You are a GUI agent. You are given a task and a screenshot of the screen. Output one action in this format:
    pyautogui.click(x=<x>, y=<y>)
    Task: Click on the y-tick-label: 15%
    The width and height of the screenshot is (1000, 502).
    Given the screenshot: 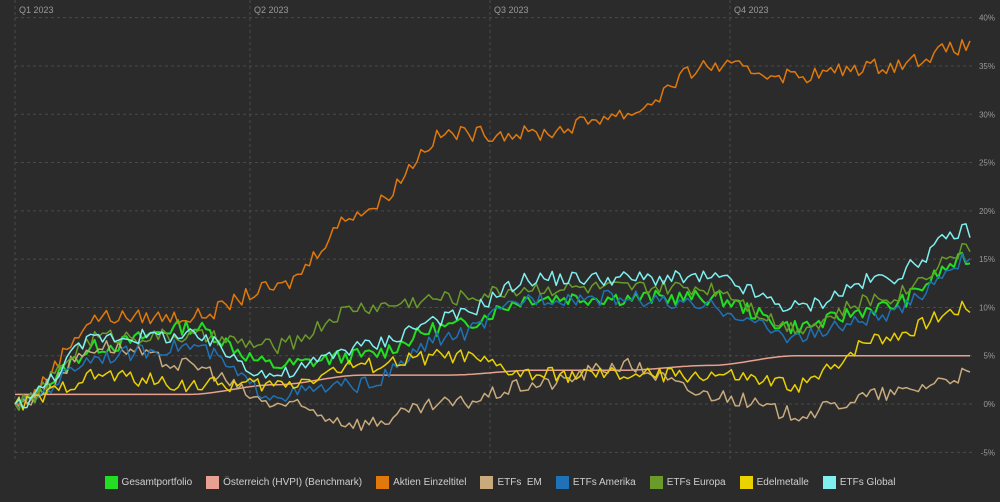 What is the action you would take?
    pyautogui.click(x=987, y=259)
    